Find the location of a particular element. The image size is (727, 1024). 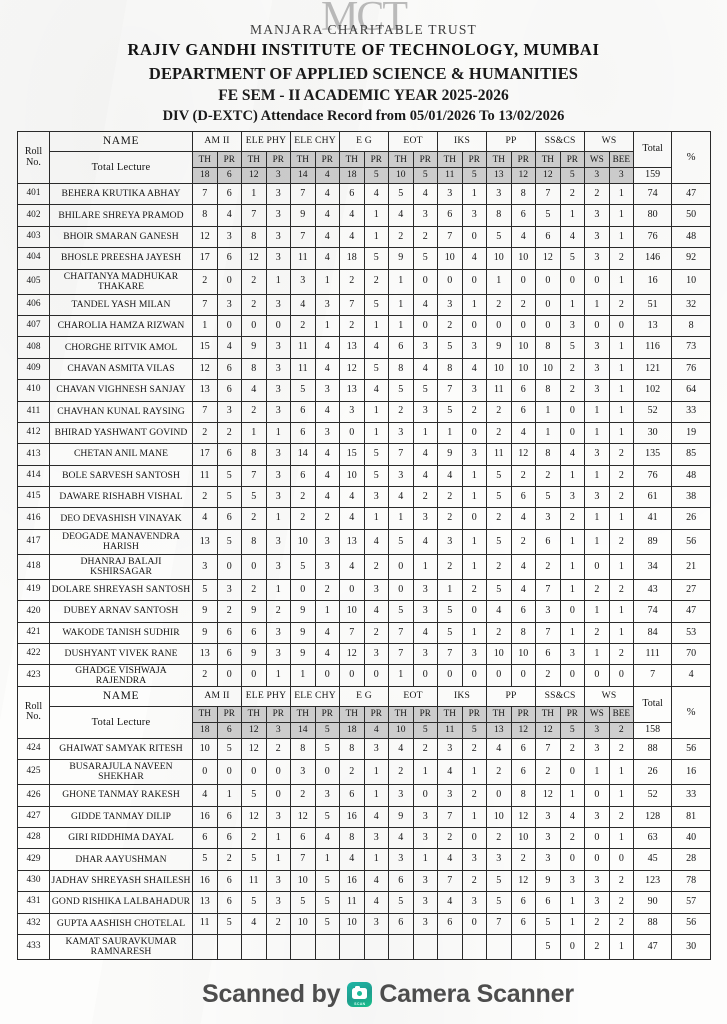

cell-percent: 27 is located at coordinates (691, 590).